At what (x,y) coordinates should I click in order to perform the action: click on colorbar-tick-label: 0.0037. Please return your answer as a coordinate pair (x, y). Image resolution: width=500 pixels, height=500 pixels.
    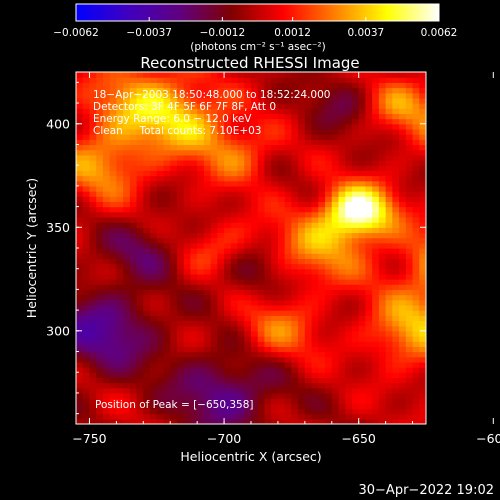
    Looking at the image, I should click on (365, 33).